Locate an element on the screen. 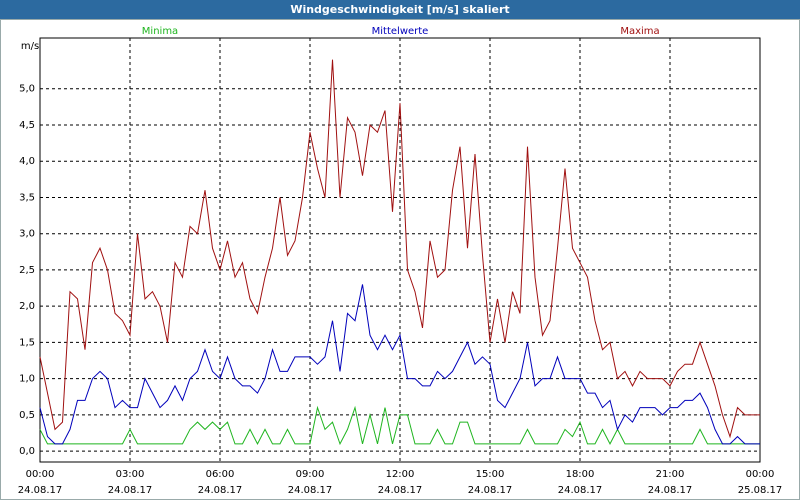  y-tick-label: 4,5 is located at coordinates (27, 125).